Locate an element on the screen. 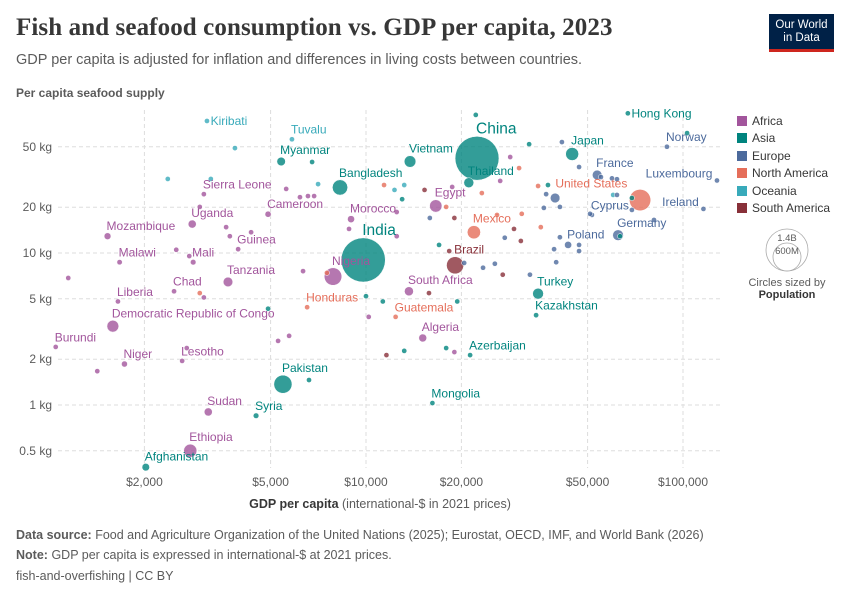 This screenshot has height=600, width=850. point-kazakhstan is located at coordinates (536, 315).